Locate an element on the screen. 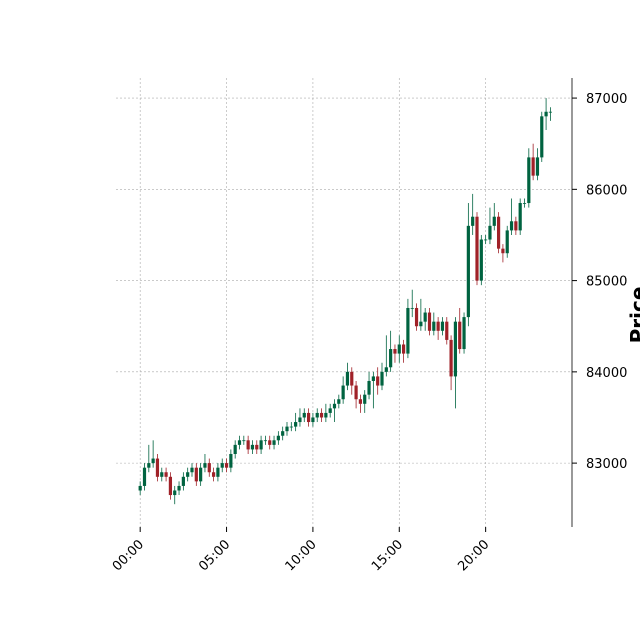  x-tick-label: 20:00 is located at coordinates (473, 555).